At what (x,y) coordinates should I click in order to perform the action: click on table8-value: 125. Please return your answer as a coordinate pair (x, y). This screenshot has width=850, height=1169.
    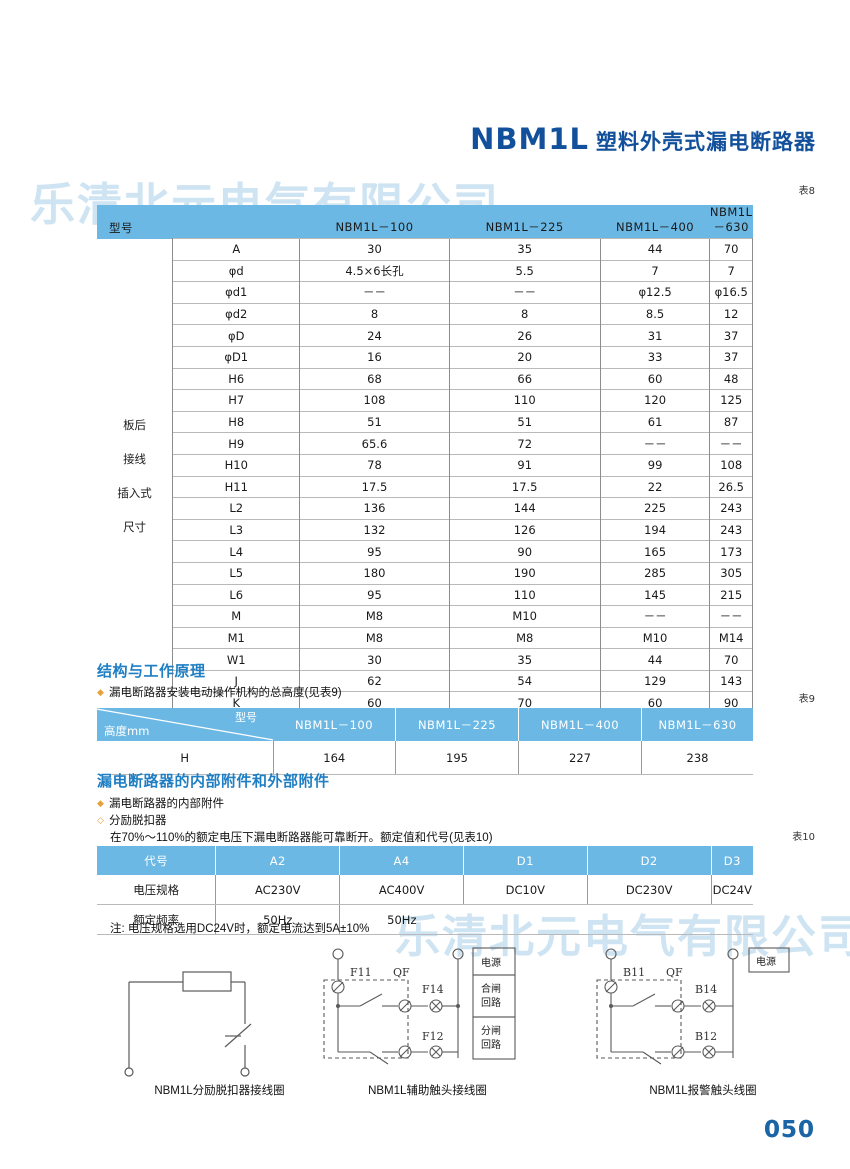
    Looking at the image, I should click on (731, 400).